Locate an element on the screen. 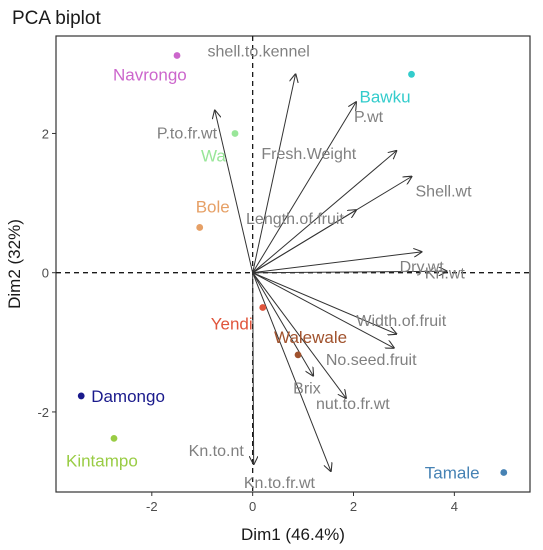  arrow-kn-wt is located at coordinates (349, 271).